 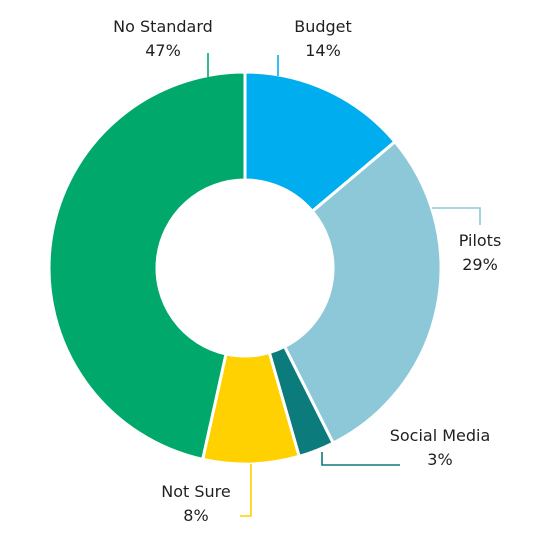 What do you see at coordinates (456, 216) in the screenshot?
I see `leader-pilots` at bounding box center [456, 216].